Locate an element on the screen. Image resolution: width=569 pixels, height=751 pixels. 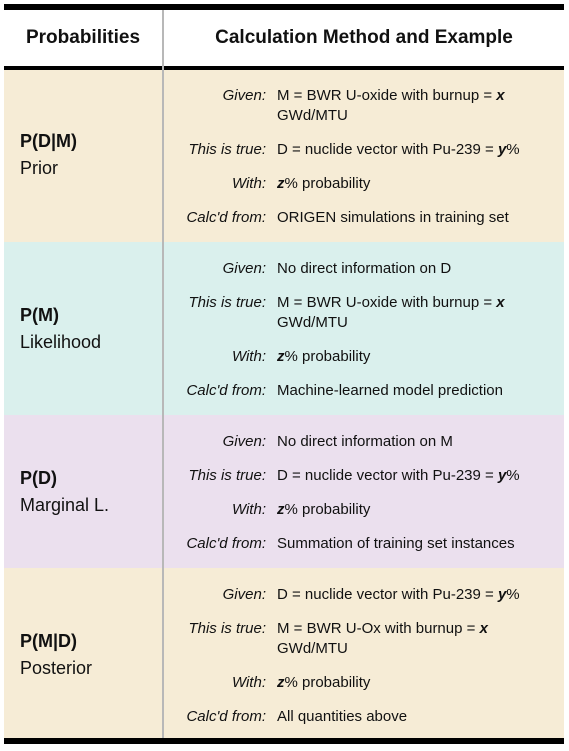
row-likelihood-name: Likelihood is located at coordinates (61, 342).